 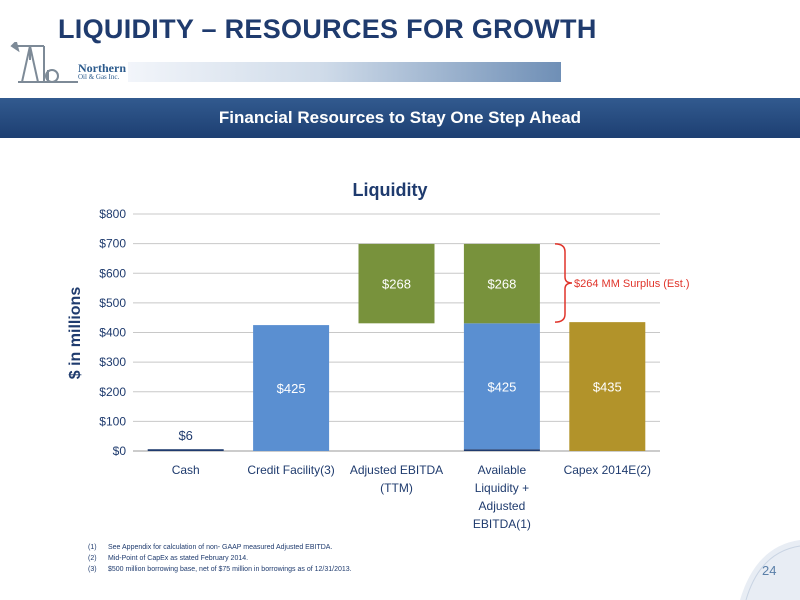 What do you see at coordinates (92, 558) in the screenshot?
I see `footnote-number: (2)` at bounding box center [92, 558].